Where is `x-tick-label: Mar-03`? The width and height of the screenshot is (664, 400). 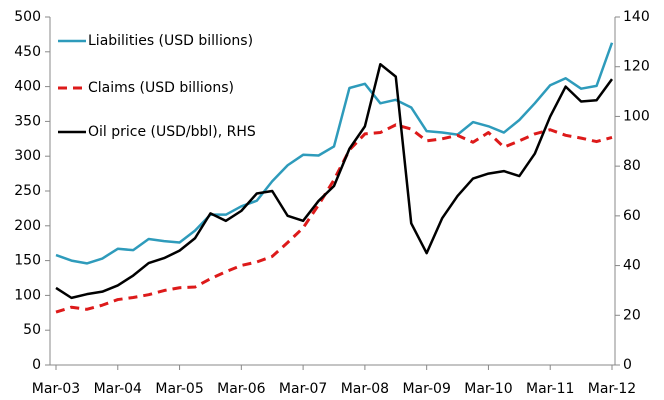
x-tick-label: Mar-03 is located at coordinates (56, 389).